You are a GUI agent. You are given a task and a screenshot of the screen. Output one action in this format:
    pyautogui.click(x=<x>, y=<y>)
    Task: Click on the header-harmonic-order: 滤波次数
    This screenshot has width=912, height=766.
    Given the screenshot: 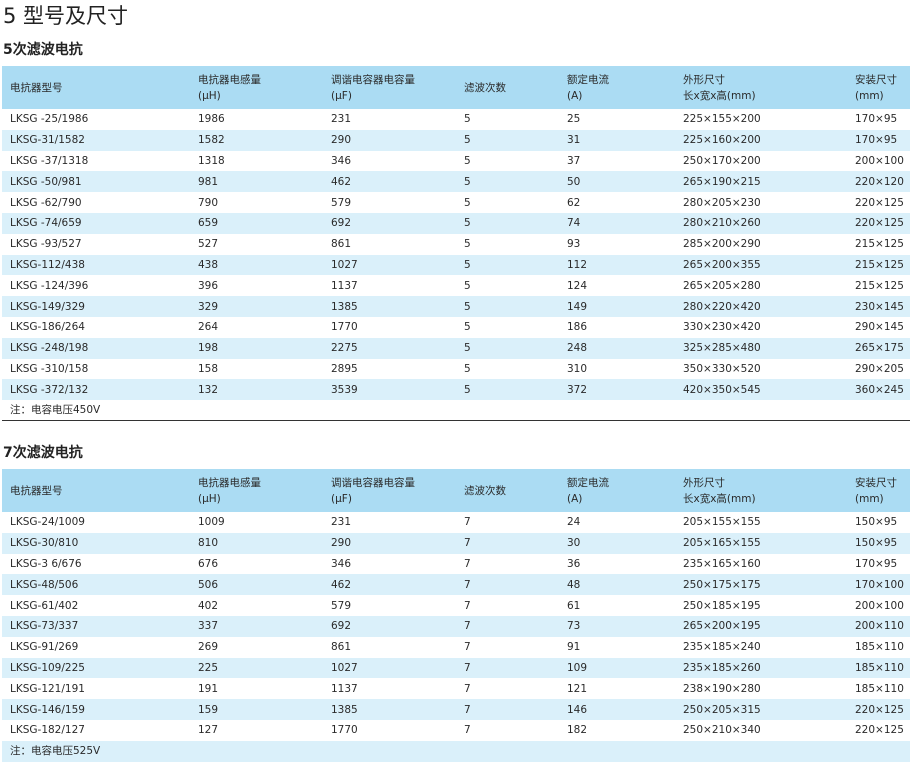 What is the action you would take?
    pyautogui.click(x=507, y=490)
    